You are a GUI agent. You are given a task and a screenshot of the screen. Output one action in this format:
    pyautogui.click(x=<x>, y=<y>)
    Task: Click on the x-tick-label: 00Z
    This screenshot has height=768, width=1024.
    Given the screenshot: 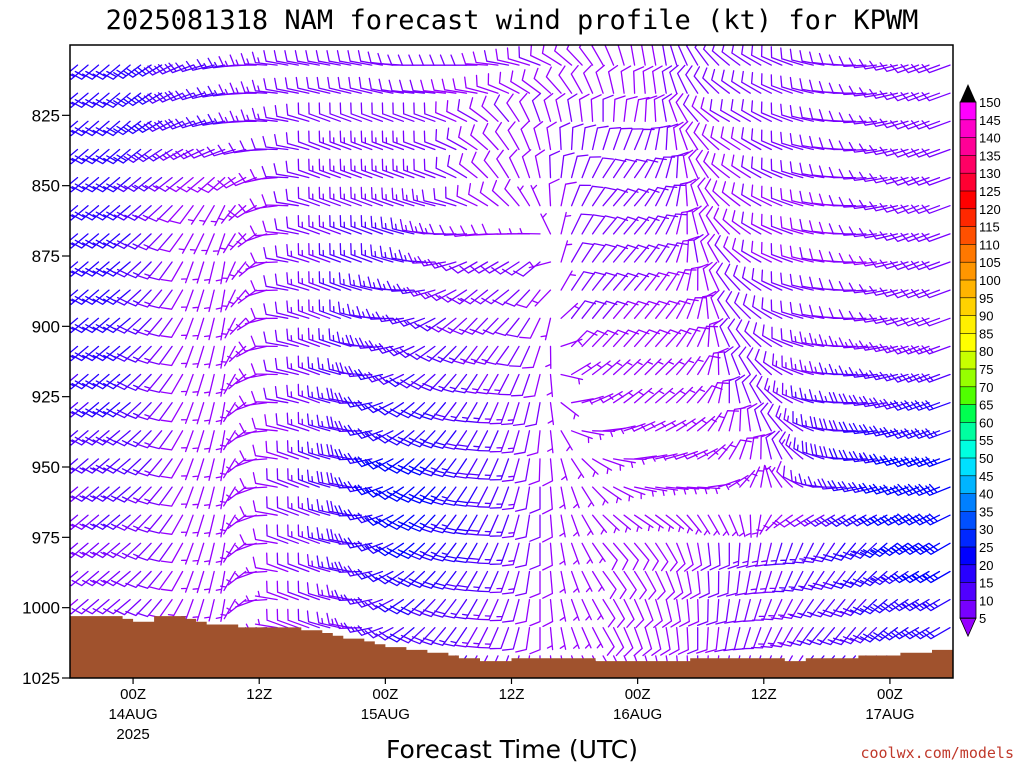 What is the action you would take?
    pyautogui.click(x=133, y=694)
    